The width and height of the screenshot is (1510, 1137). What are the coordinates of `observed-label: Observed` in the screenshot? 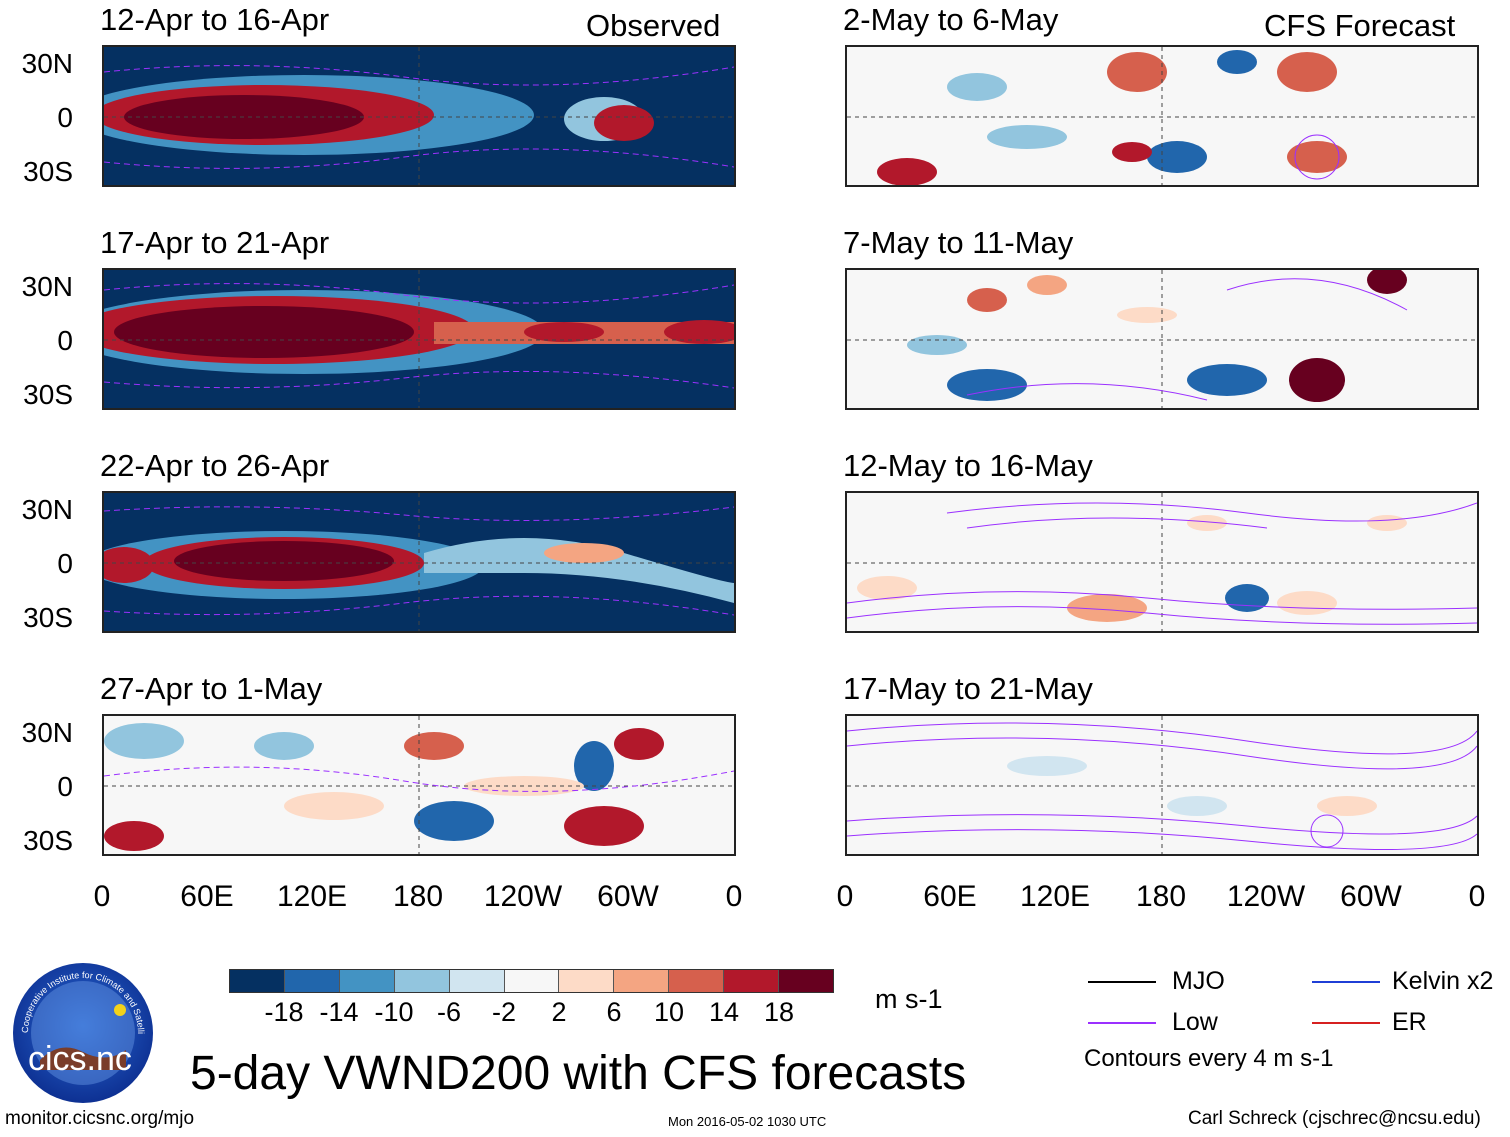 It's located at (653, 25).